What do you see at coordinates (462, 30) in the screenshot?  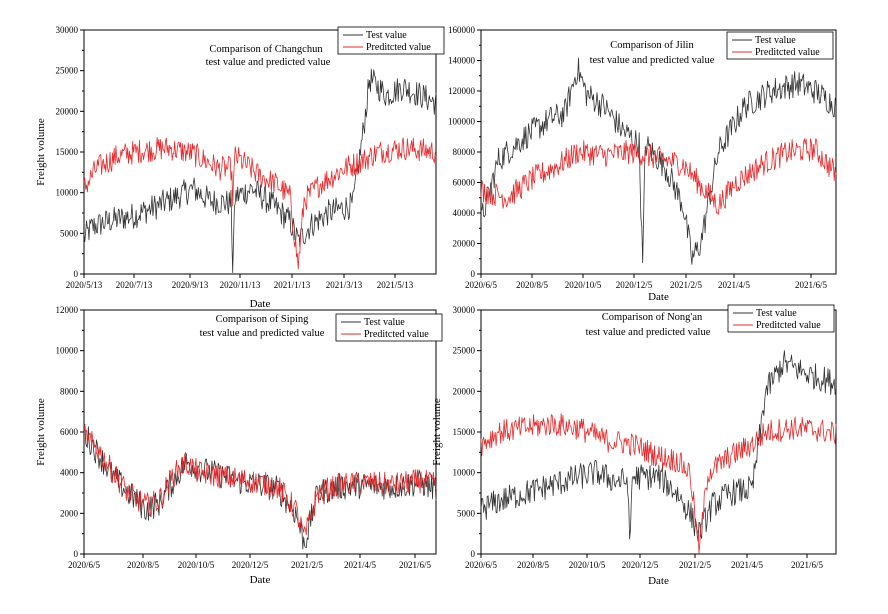 I see `y-tick-label: 160000` at bounding box center [462, 30].